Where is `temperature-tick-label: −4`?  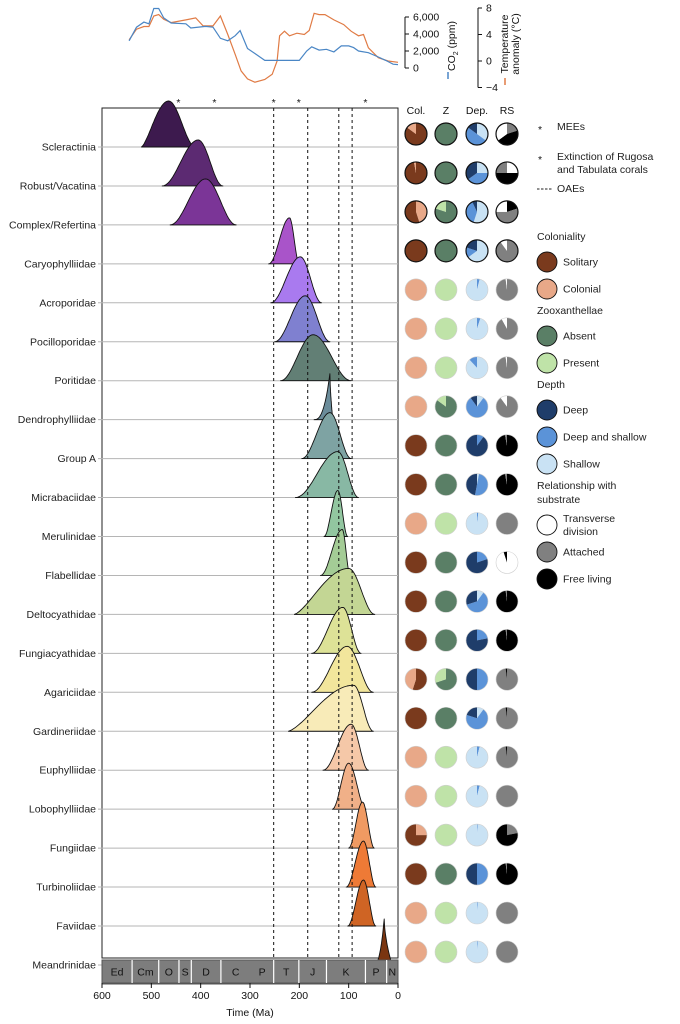 temperature-tick-label: −4 is located at coordinates (492, 88).